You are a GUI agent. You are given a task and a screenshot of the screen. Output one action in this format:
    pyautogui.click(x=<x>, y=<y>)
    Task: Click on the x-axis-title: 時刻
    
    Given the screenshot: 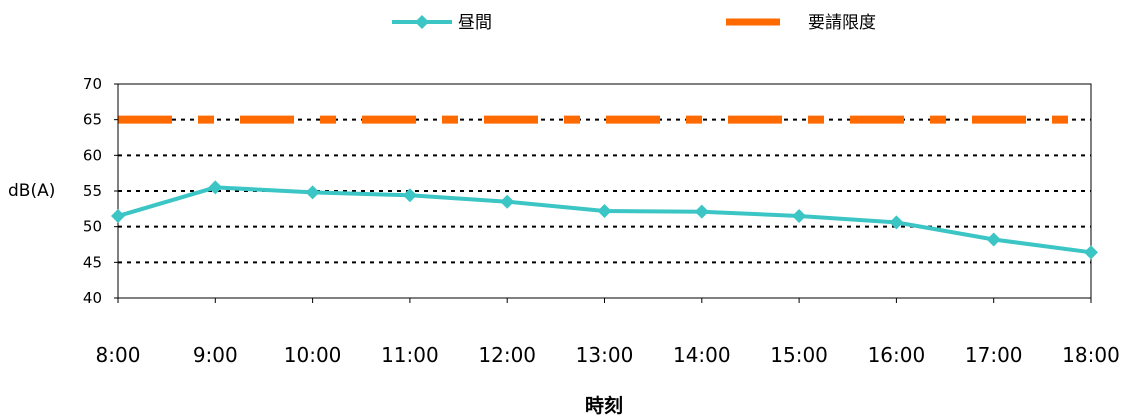 What is the action you would take?
    pyautogui.click(x=604, y=405)
    